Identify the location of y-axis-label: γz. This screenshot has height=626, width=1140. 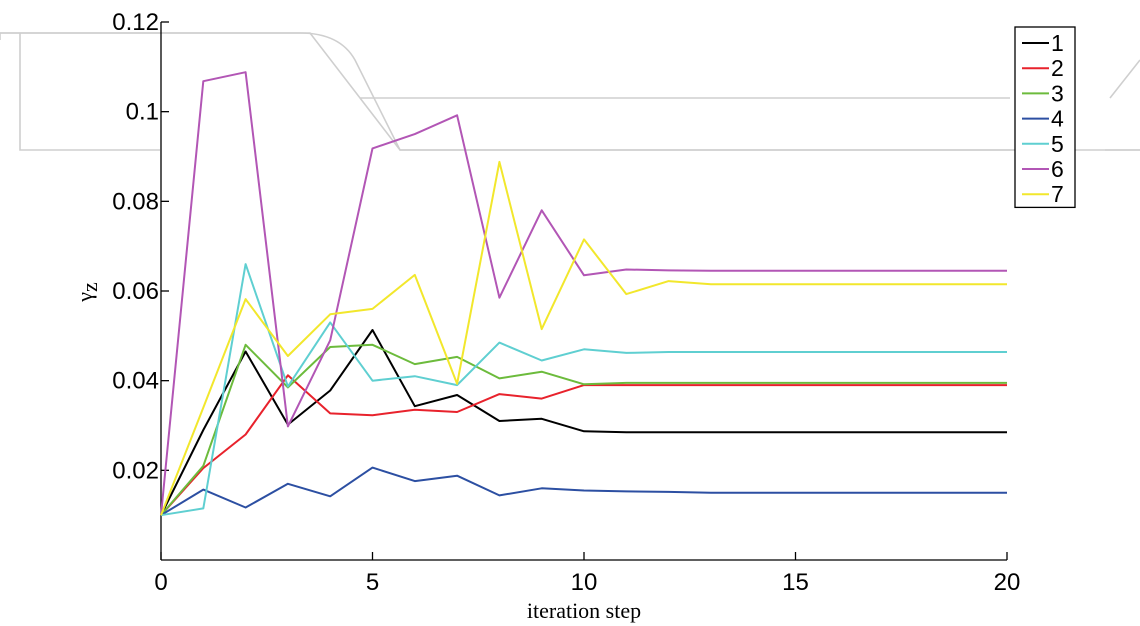
(87, 292).